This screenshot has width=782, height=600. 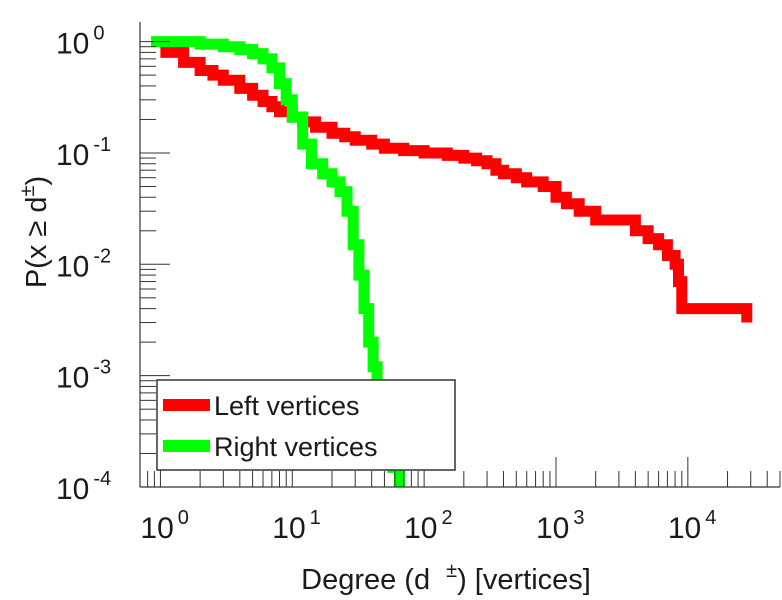 What do you see at coordinates (447, 518) in the screenshot?
I see `x-tick-exponent: 2` at bounding box center [447, 518].